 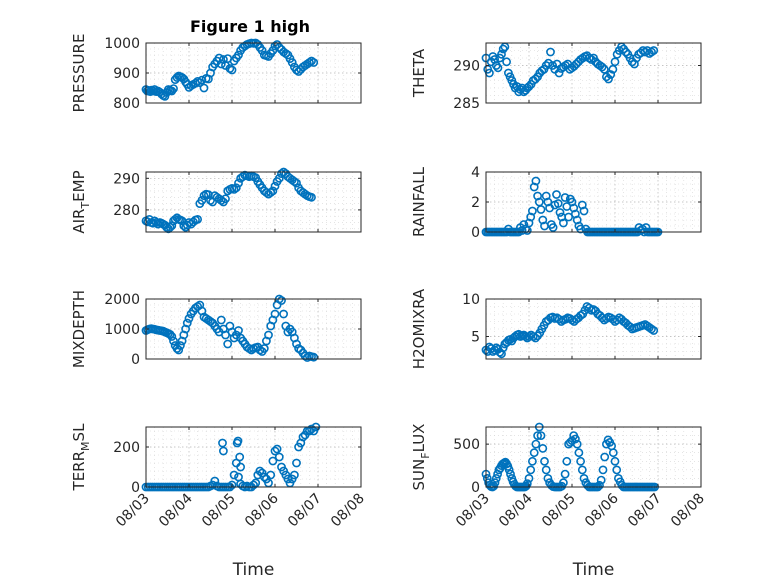 I want to click on subplot-3: 280 290 AIRTEMP, so click(x=216, y=200).